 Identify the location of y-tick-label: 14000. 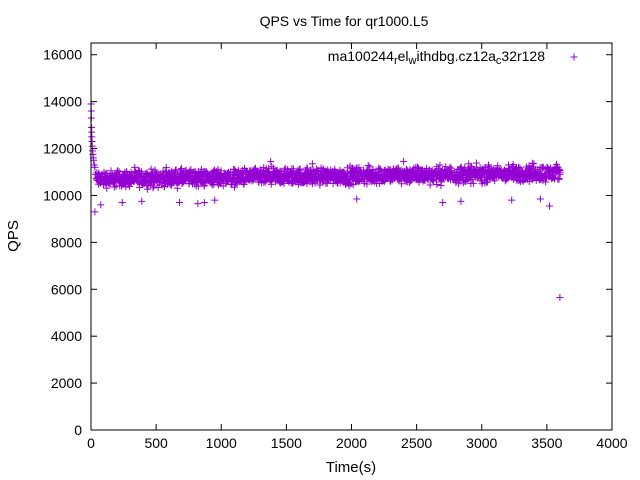
(62, 102).